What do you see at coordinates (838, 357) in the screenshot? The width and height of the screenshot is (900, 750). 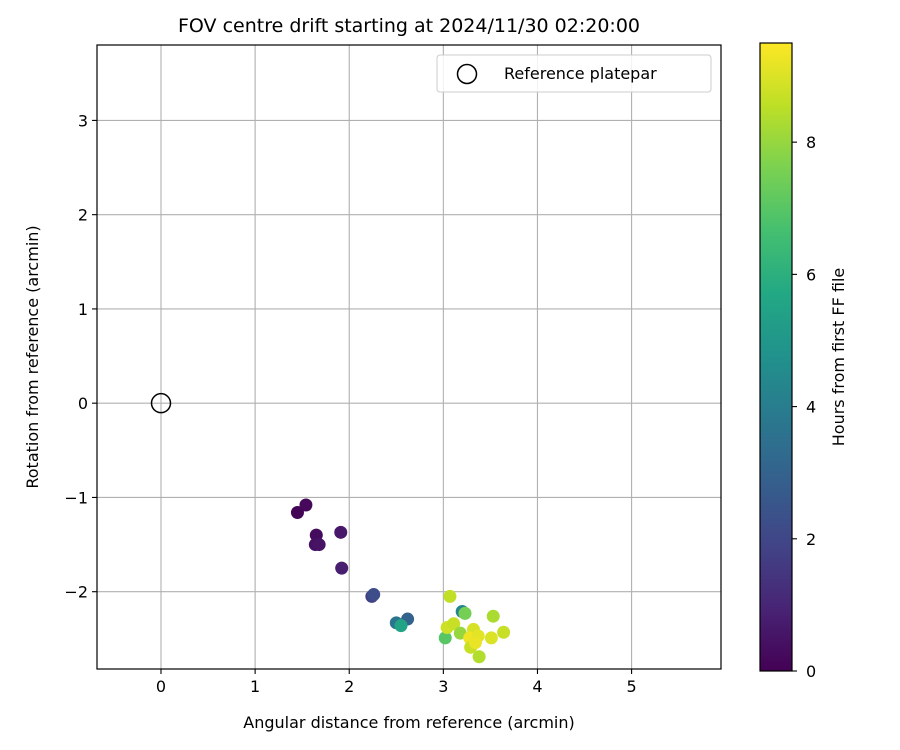 I see `colorbar-label: Hours from first FF file` at bounding box center [838, 357].